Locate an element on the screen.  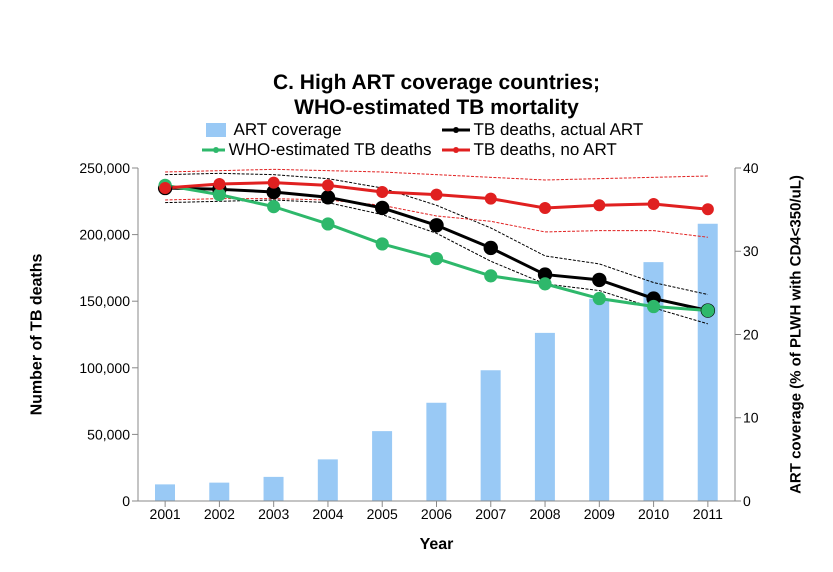
x-tick-label: 2004 is located at coordinates (328, 514).